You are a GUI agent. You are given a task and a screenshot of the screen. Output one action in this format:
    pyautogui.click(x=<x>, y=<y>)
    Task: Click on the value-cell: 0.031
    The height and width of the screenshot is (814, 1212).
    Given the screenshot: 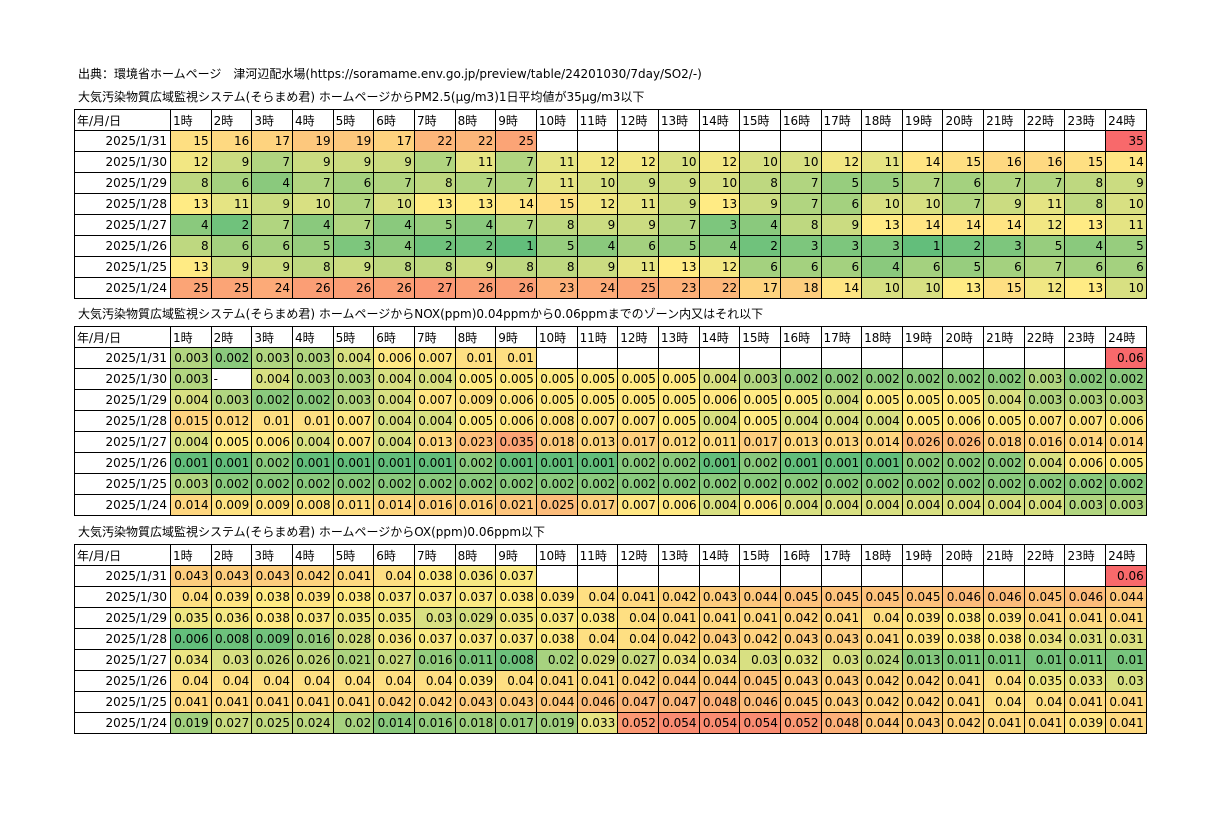 What is the action you would take?
    pyautogui.click(x=1085, y=639)
    